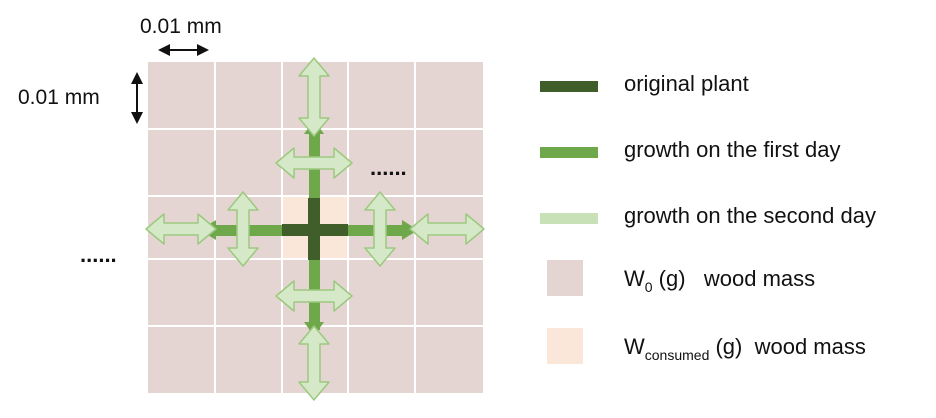 Image resolution: width=936 pixels, height=418 pixels. I want to click on legend-w0-text: (g) wood mass, so click(734, 278).